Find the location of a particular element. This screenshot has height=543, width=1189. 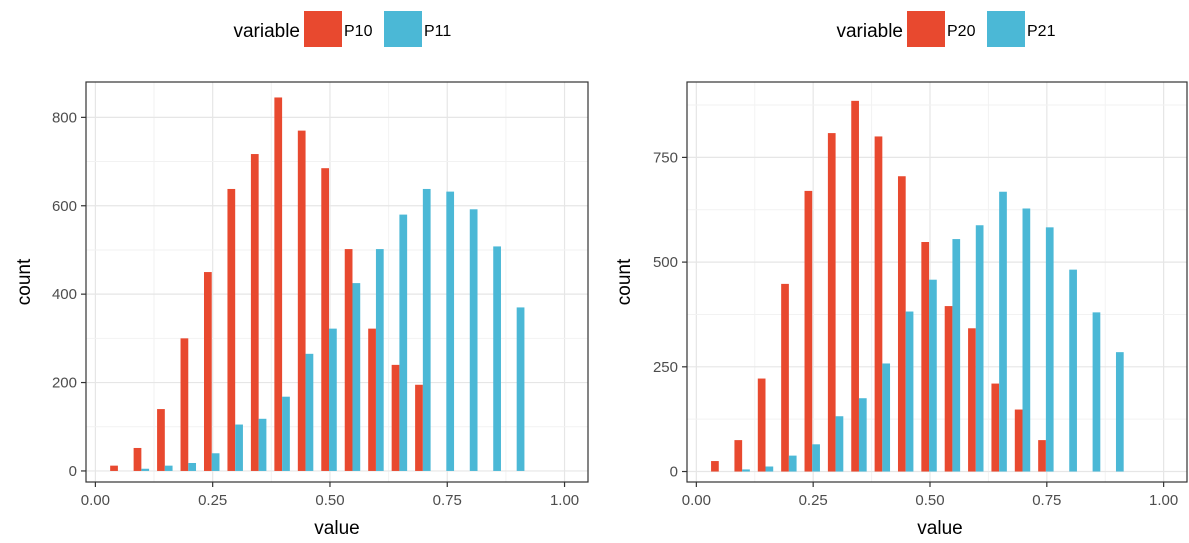

legend-key-p11 is located at coordinates (403, 29).